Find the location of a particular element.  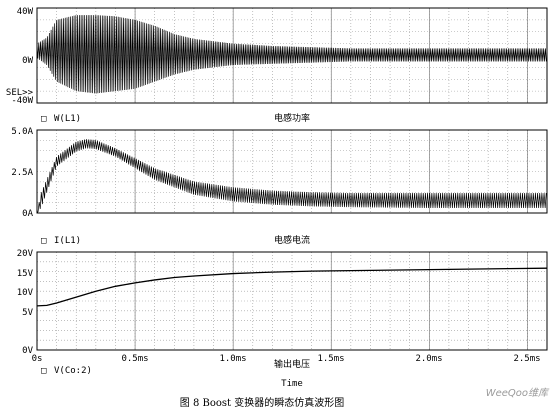

sel-marker: SEL>> is located at coordinates (20, 93).